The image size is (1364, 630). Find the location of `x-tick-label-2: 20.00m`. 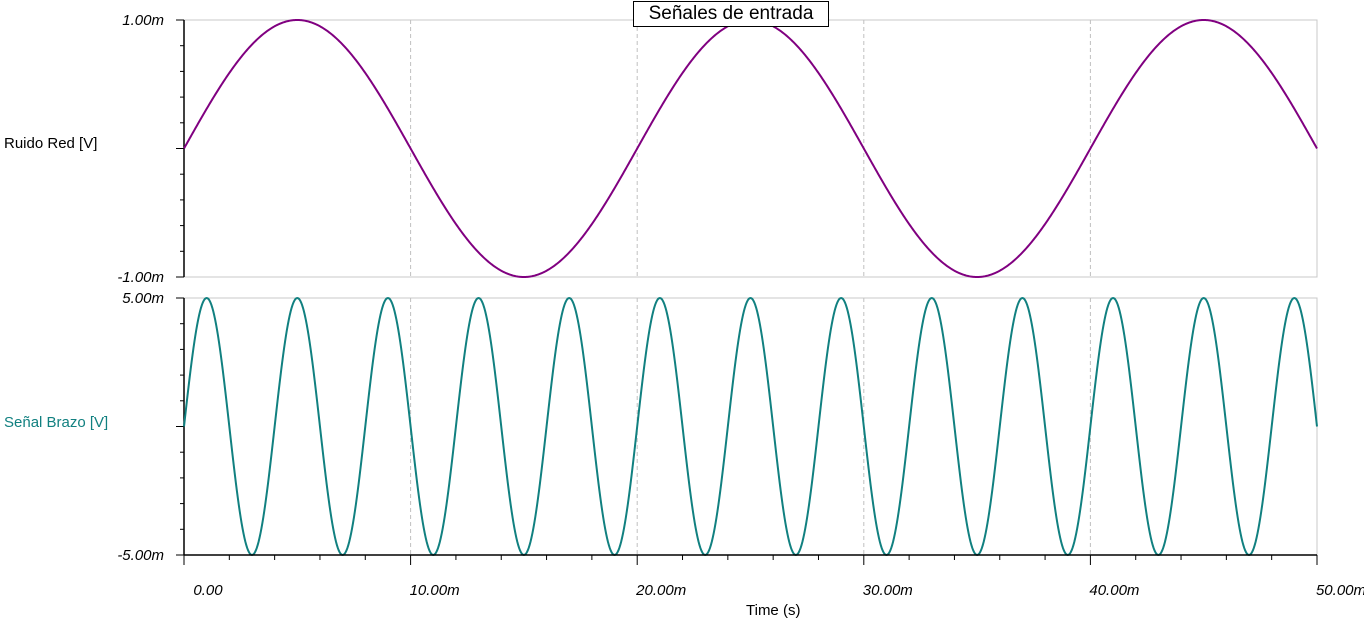

x-tick-label-2: 20.00m is located at coordinates (660, 590).